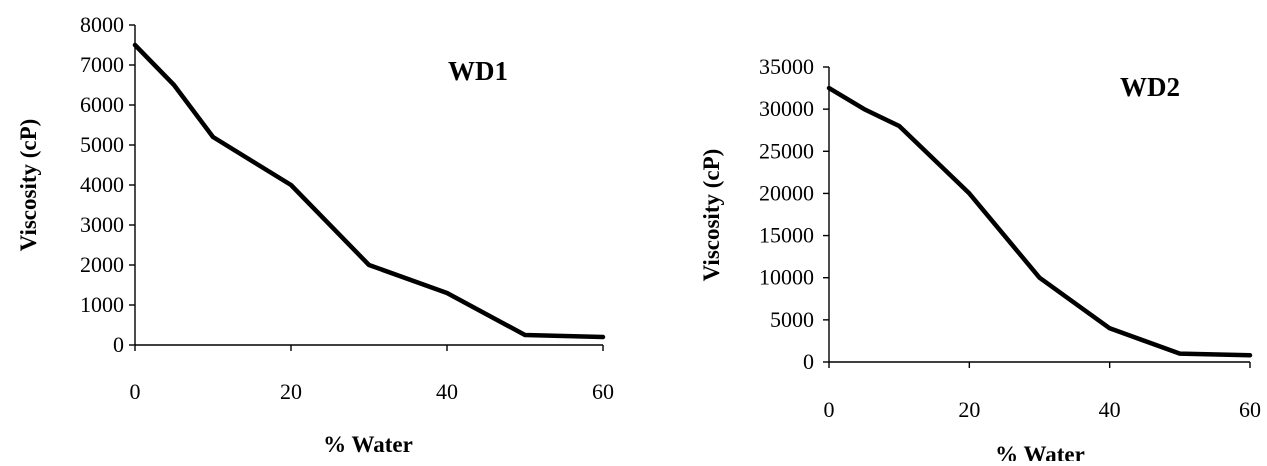  I want to click on y-tick-label: 25000, so click(786, 150).